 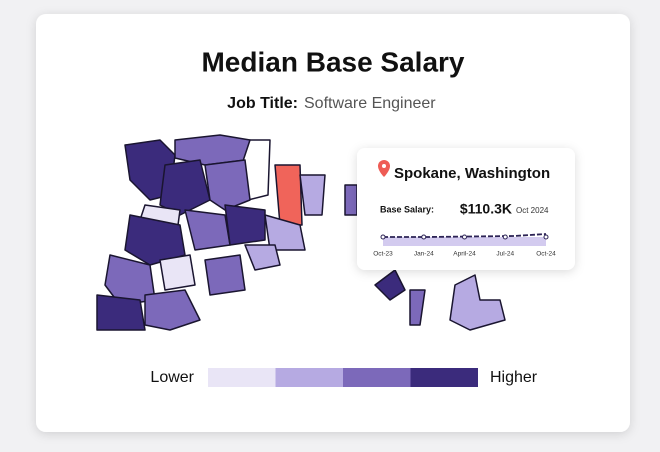 I want to click on tooltip-location: Spokane, Washington, so click(x=472, y=173).